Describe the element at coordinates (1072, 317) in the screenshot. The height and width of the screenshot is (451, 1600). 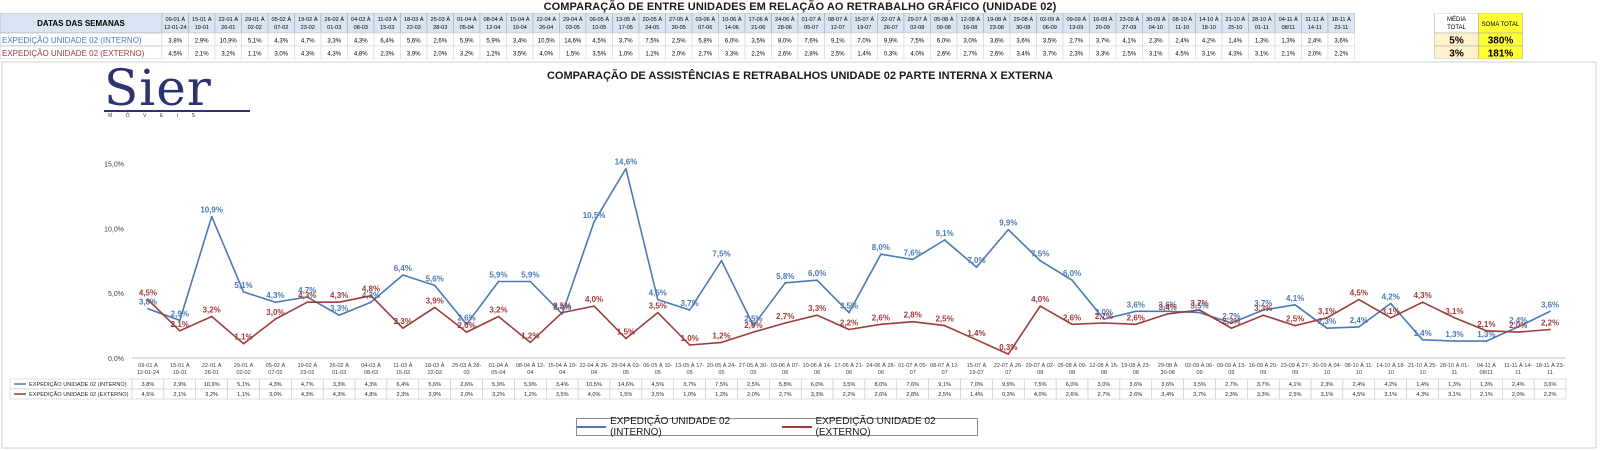
I see `data-label: 2,6%` at that location.